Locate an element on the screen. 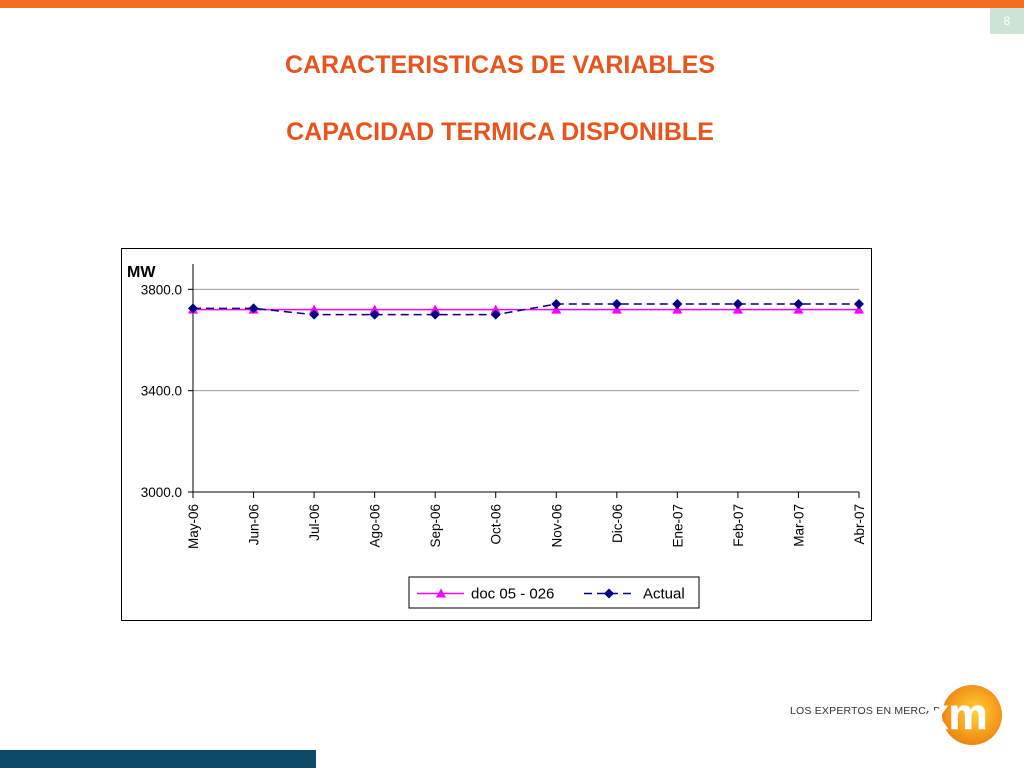 This screenshot has width=1024, height=768. footer-bar is located at coordinates (158, 759).